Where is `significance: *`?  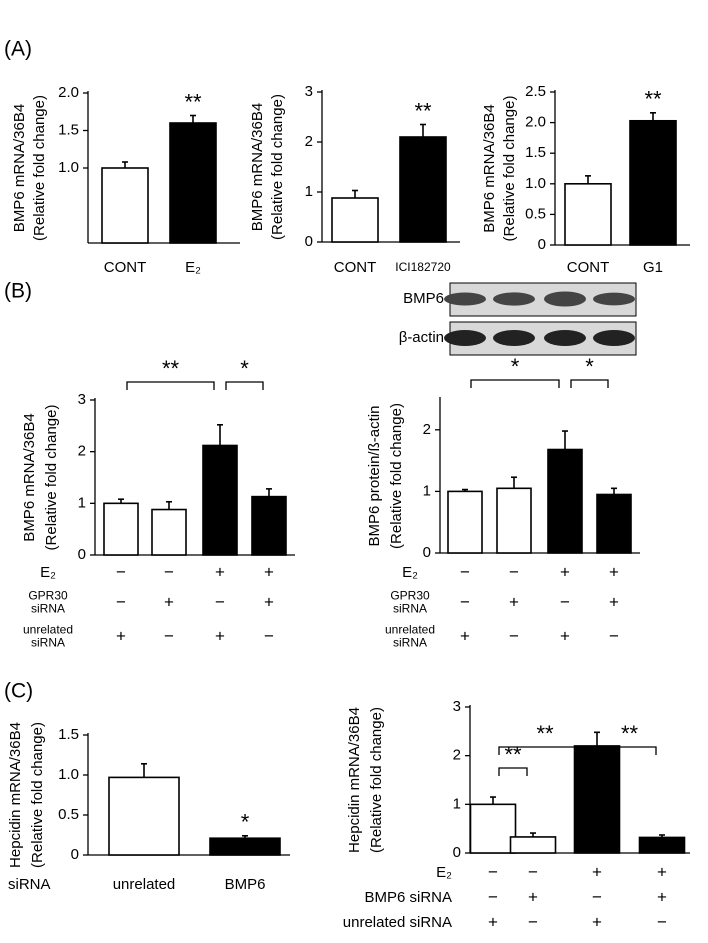
significance: * is located at coordinates (245, 822).